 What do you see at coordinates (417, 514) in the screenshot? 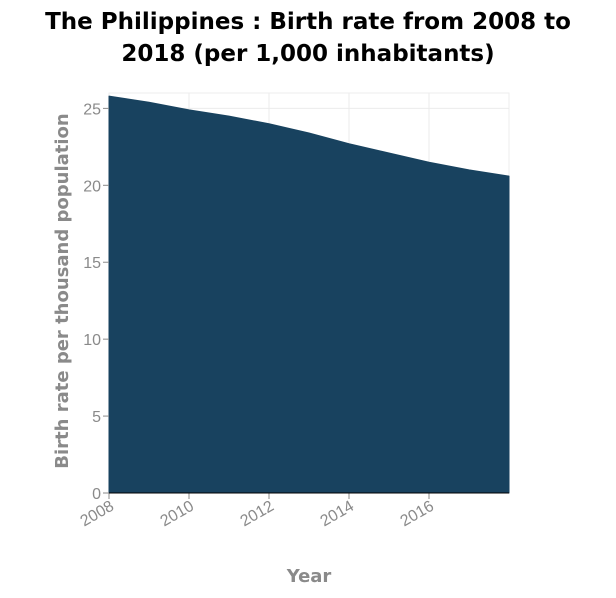
I see `x-tick-label: 2016` at bounding box center [417, 514].